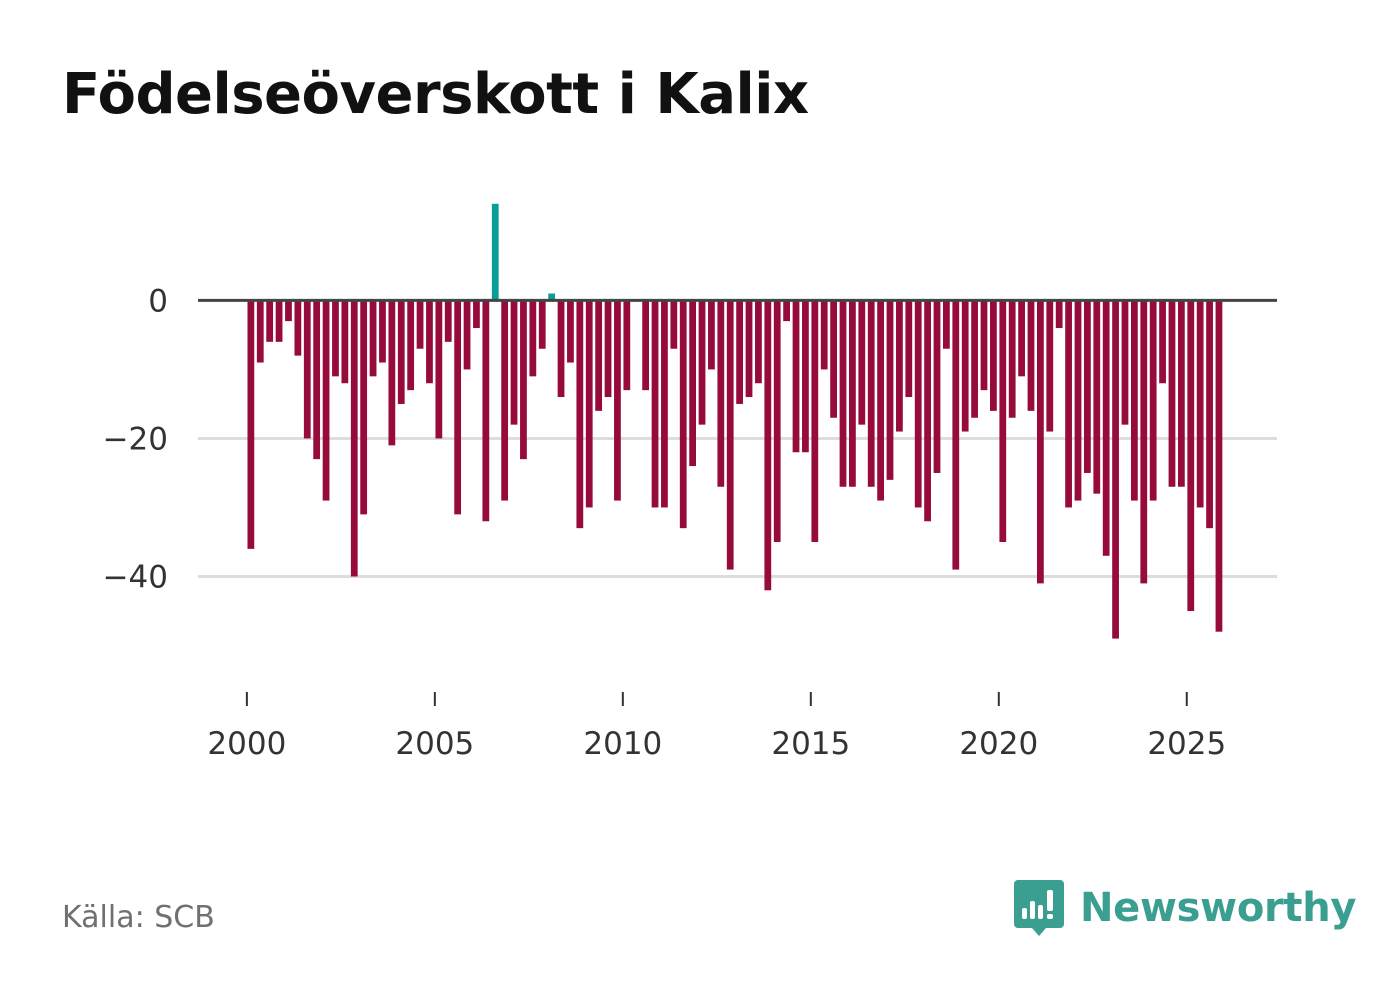 Image resolution: width=1382 pixels, height=999 pixels. I want to click on x-tick-label: 2005, so click(434, 744).